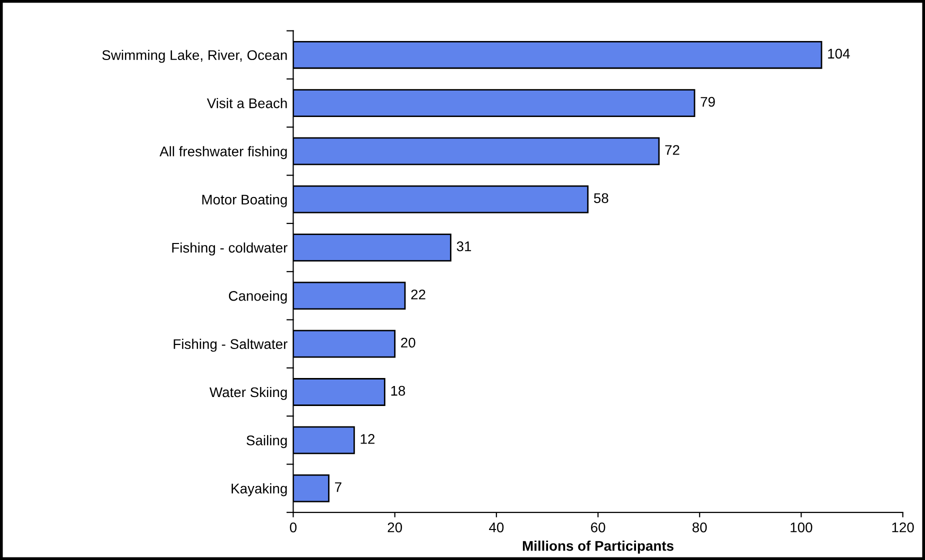  I want to click on x-tick-label: 40, so click(496, 527).